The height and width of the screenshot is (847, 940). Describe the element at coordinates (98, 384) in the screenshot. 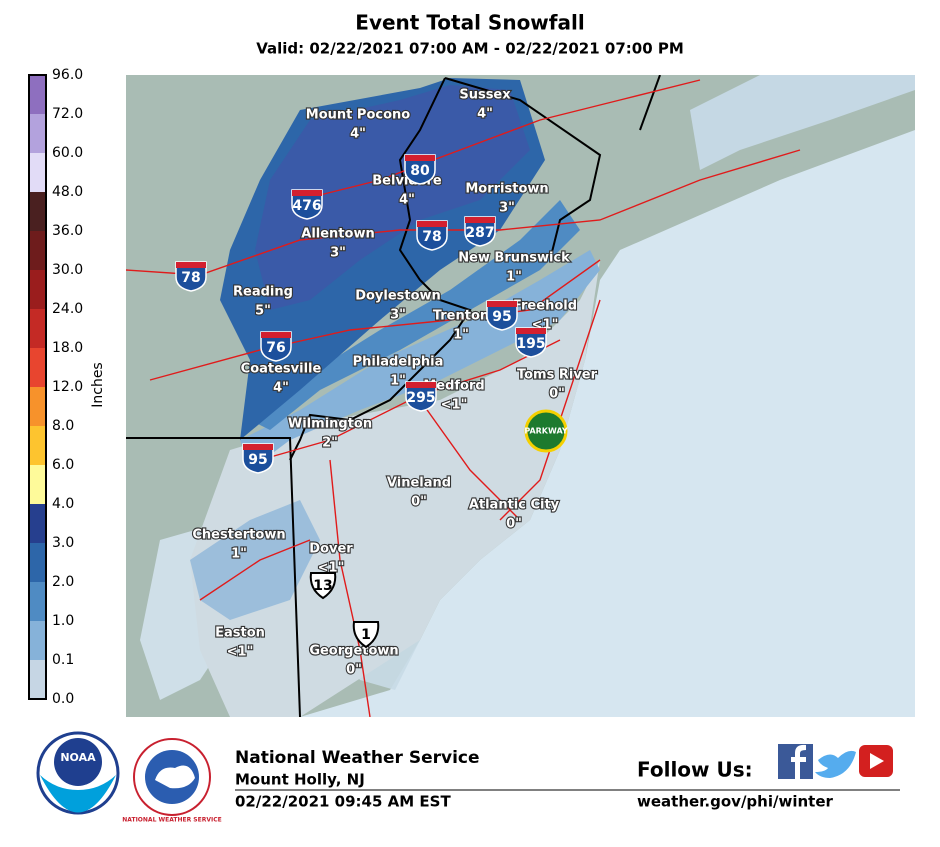

I see `legend-label: Inches` at that location.